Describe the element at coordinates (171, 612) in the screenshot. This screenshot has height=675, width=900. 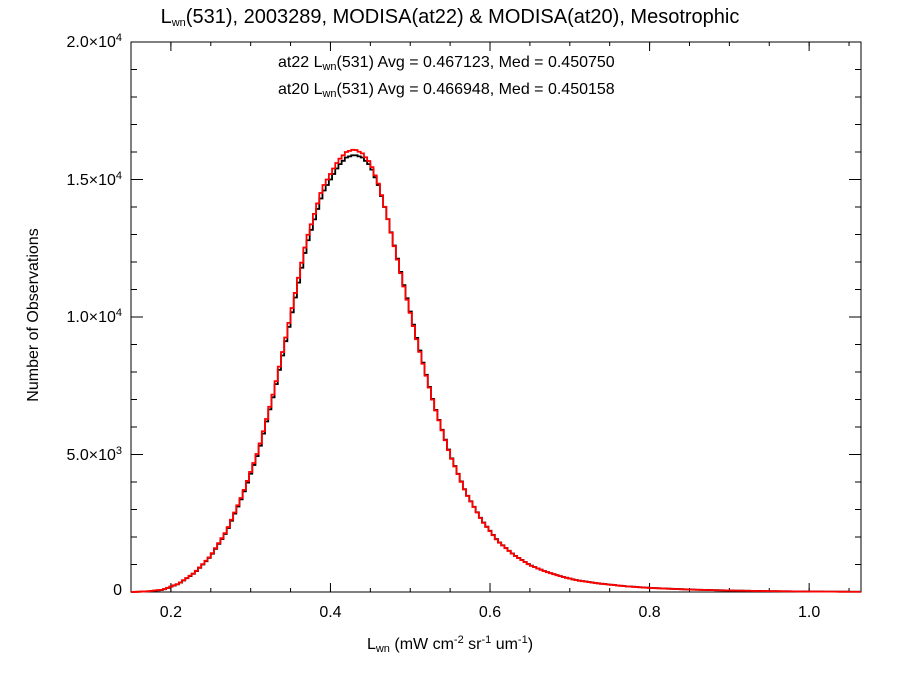
I see `x-tick-label: 0.2` at that location.